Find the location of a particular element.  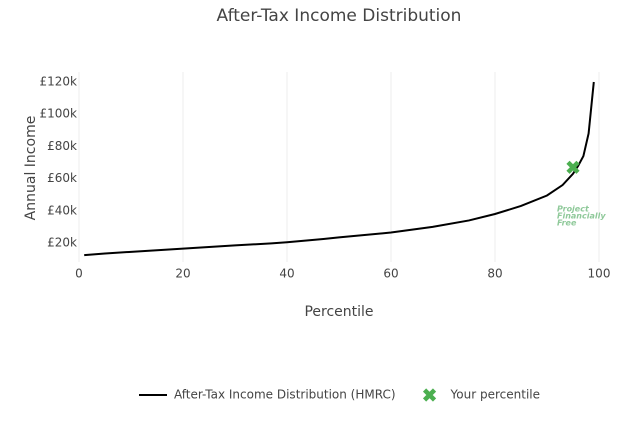

marker is located at coordinates (573, 167).